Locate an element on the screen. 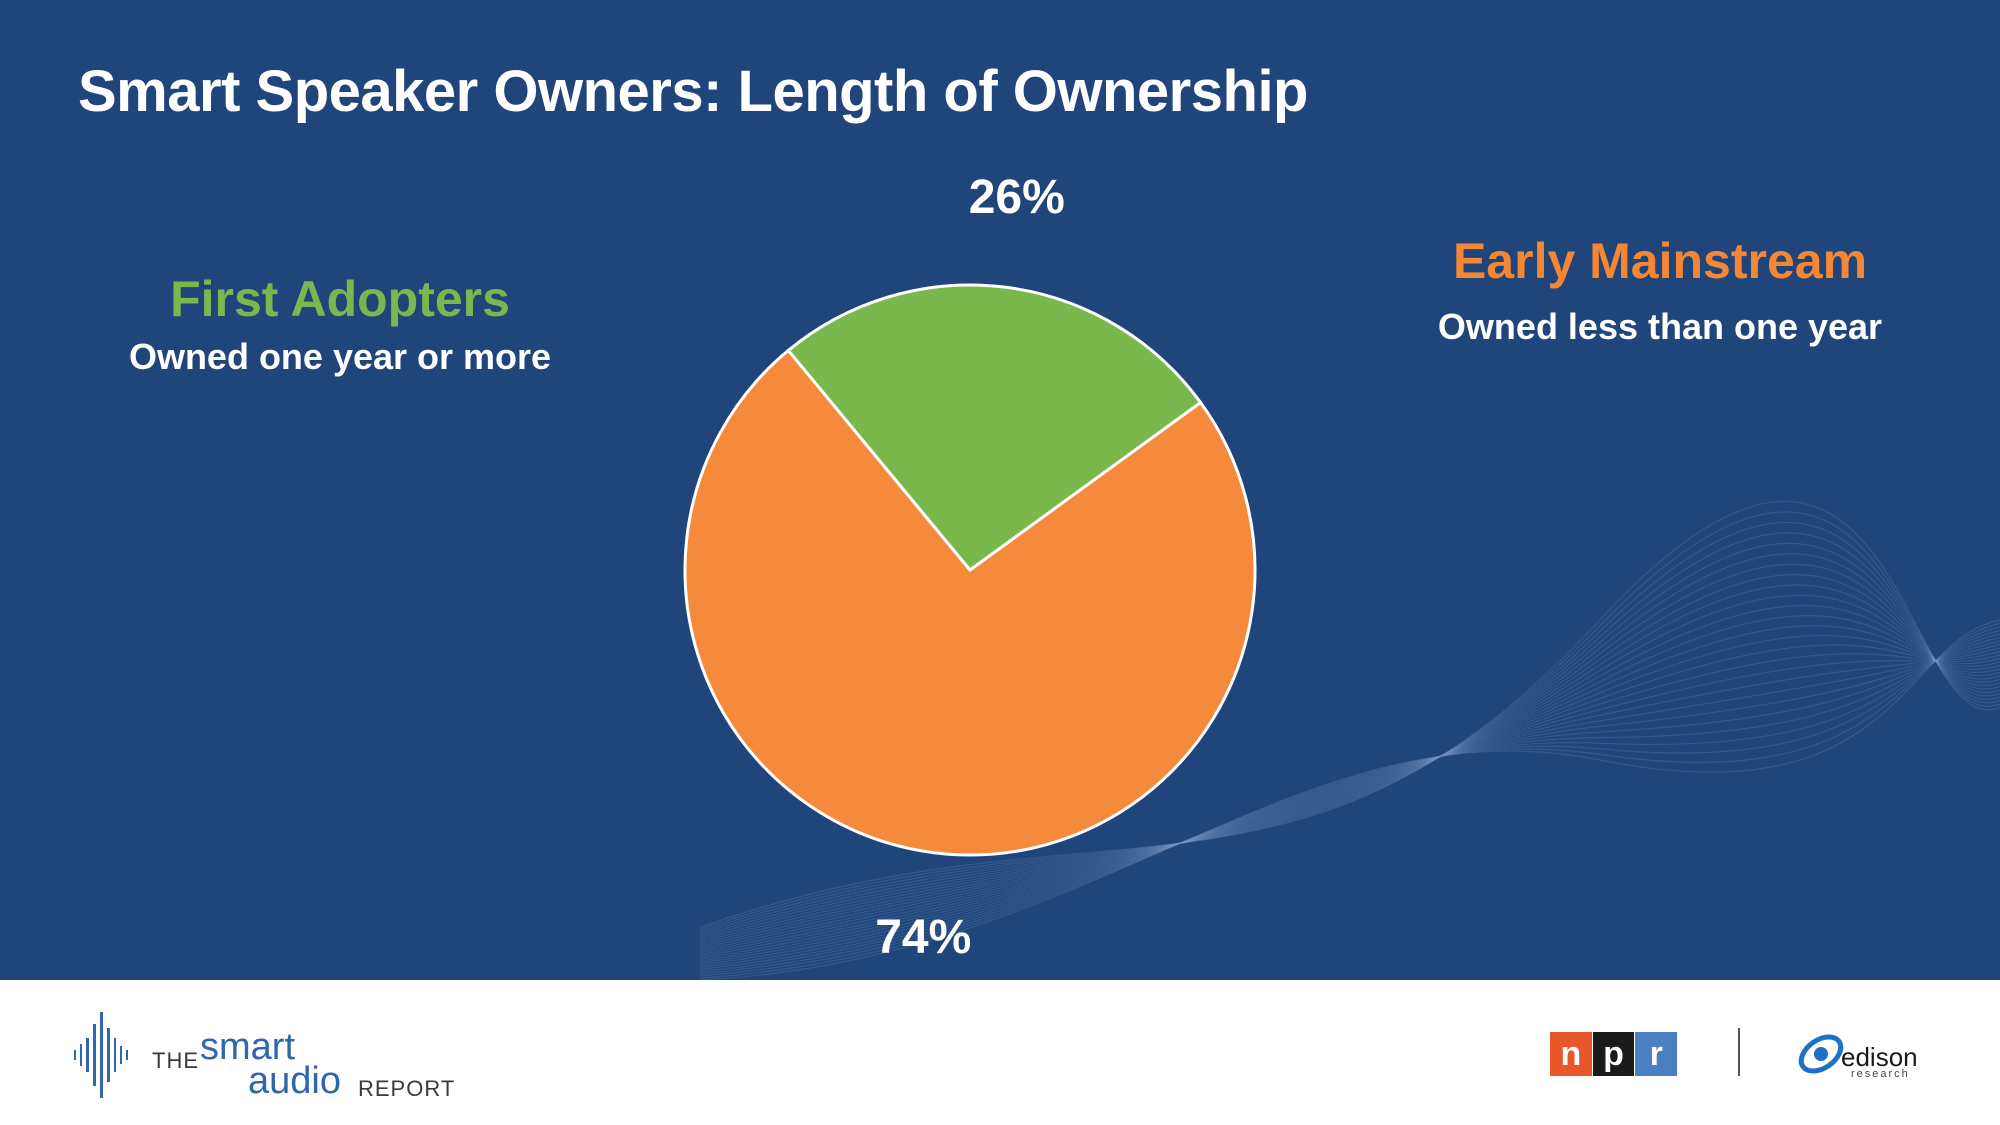 Image resolution: width=2000 pixels, height=1125 pixels. first-adopters-title: First Adopters is located at coordinates (340, 299).